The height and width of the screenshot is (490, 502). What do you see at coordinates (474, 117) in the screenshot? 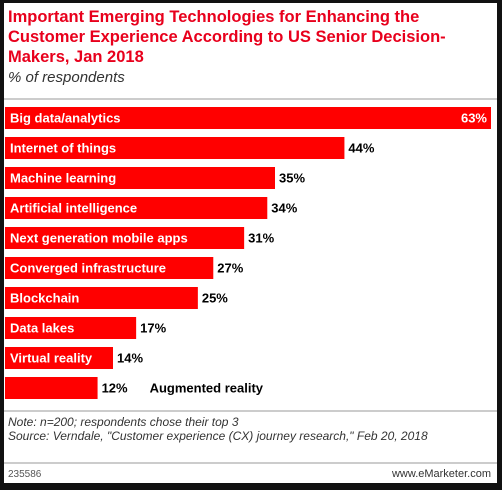
I see `value-label: 63%` at bounding box center [474, 117].